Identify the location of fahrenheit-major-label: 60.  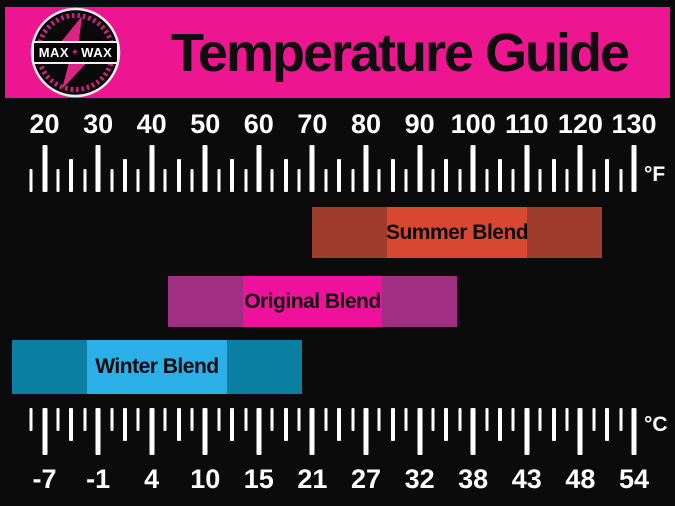
(258, 124).